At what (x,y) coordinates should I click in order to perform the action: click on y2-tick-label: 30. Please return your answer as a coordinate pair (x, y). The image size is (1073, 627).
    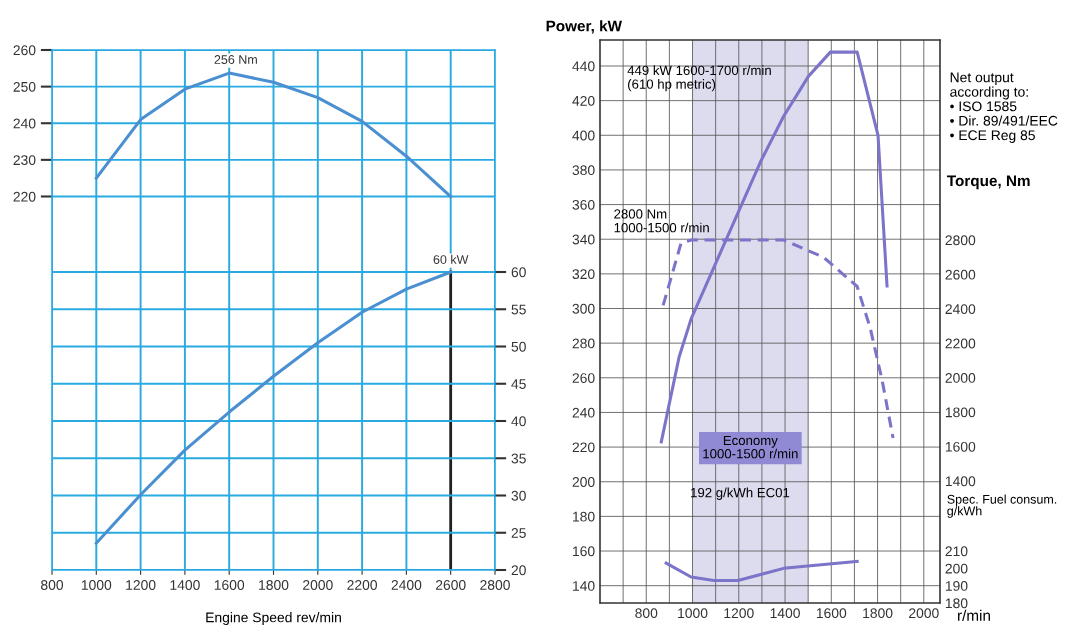
    Looking at the image, I should click on (518, 495).